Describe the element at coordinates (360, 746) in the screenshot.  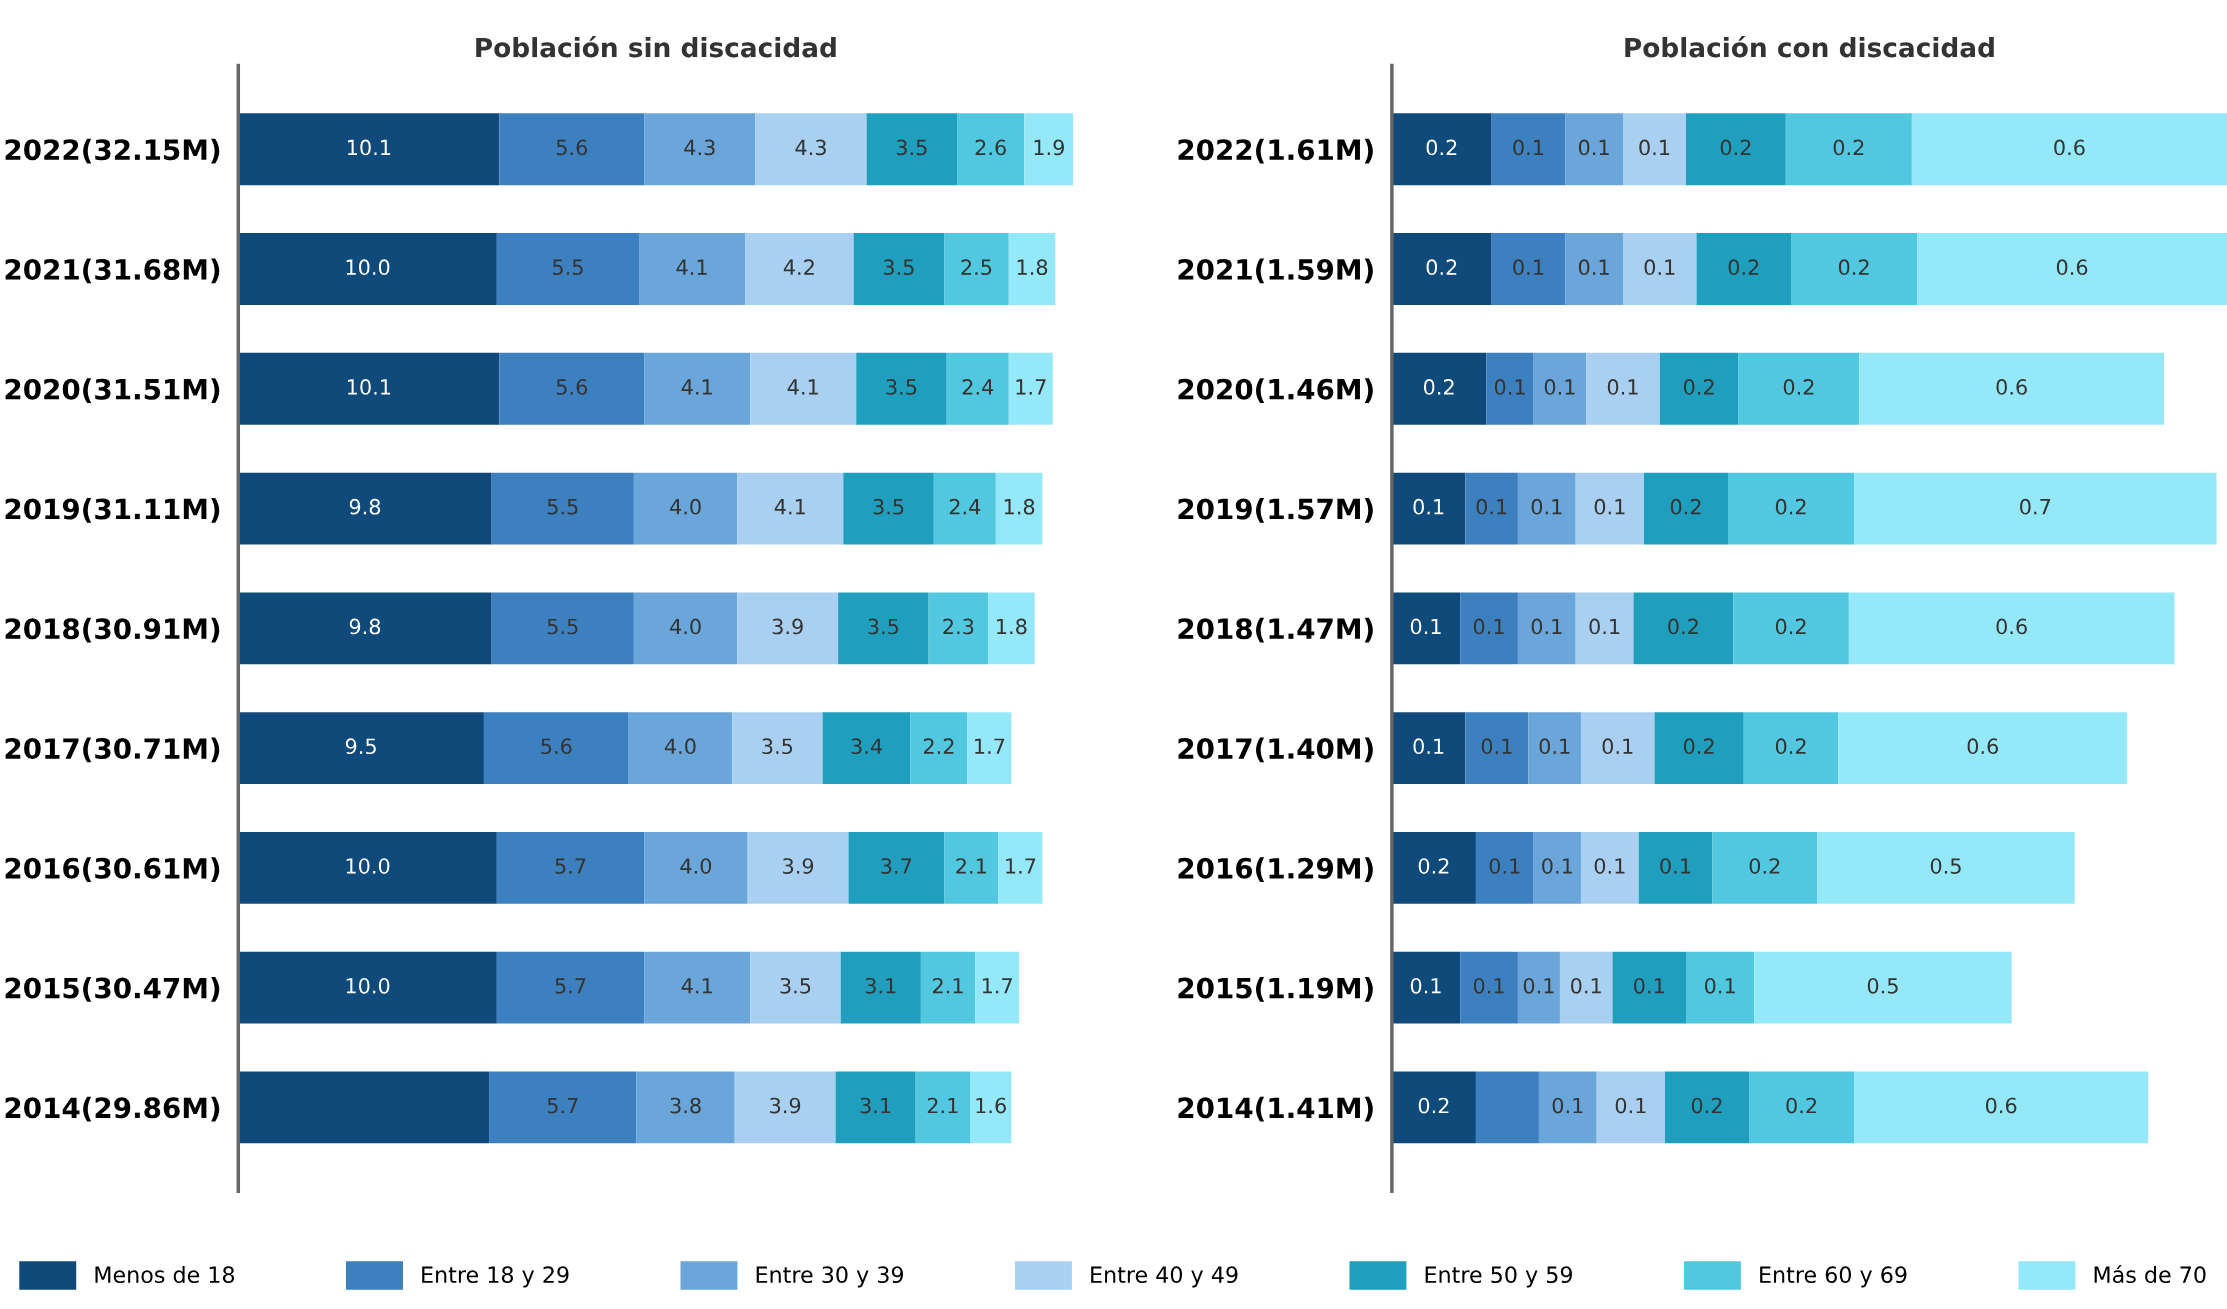
I see `data-label: 9.5` at that location.